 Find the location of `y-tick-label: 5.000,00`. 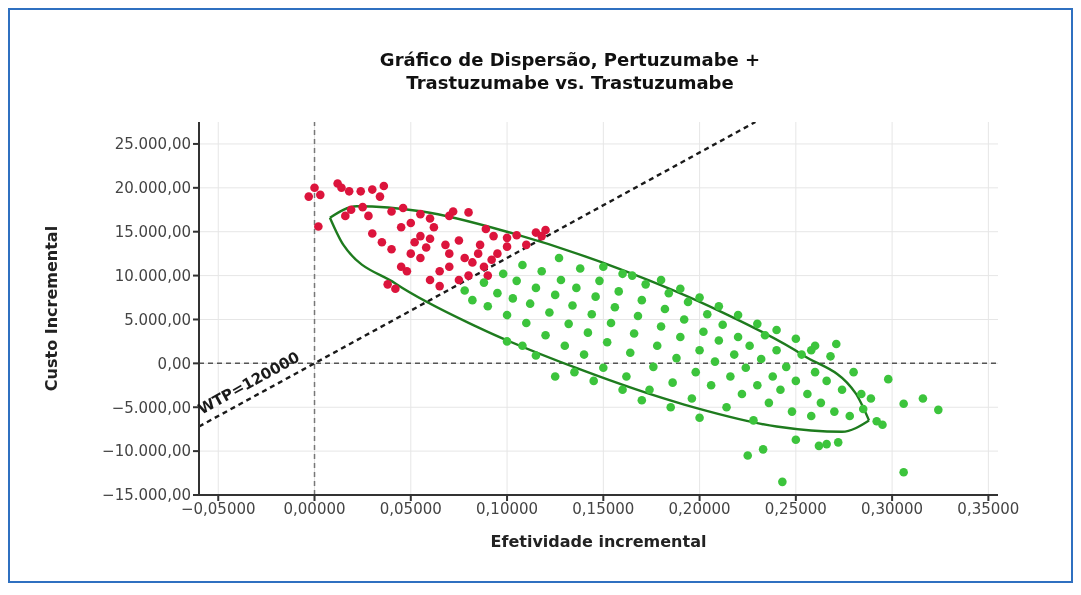

y-tick-label: 5.000,00 is located at coordinates (157, 319).